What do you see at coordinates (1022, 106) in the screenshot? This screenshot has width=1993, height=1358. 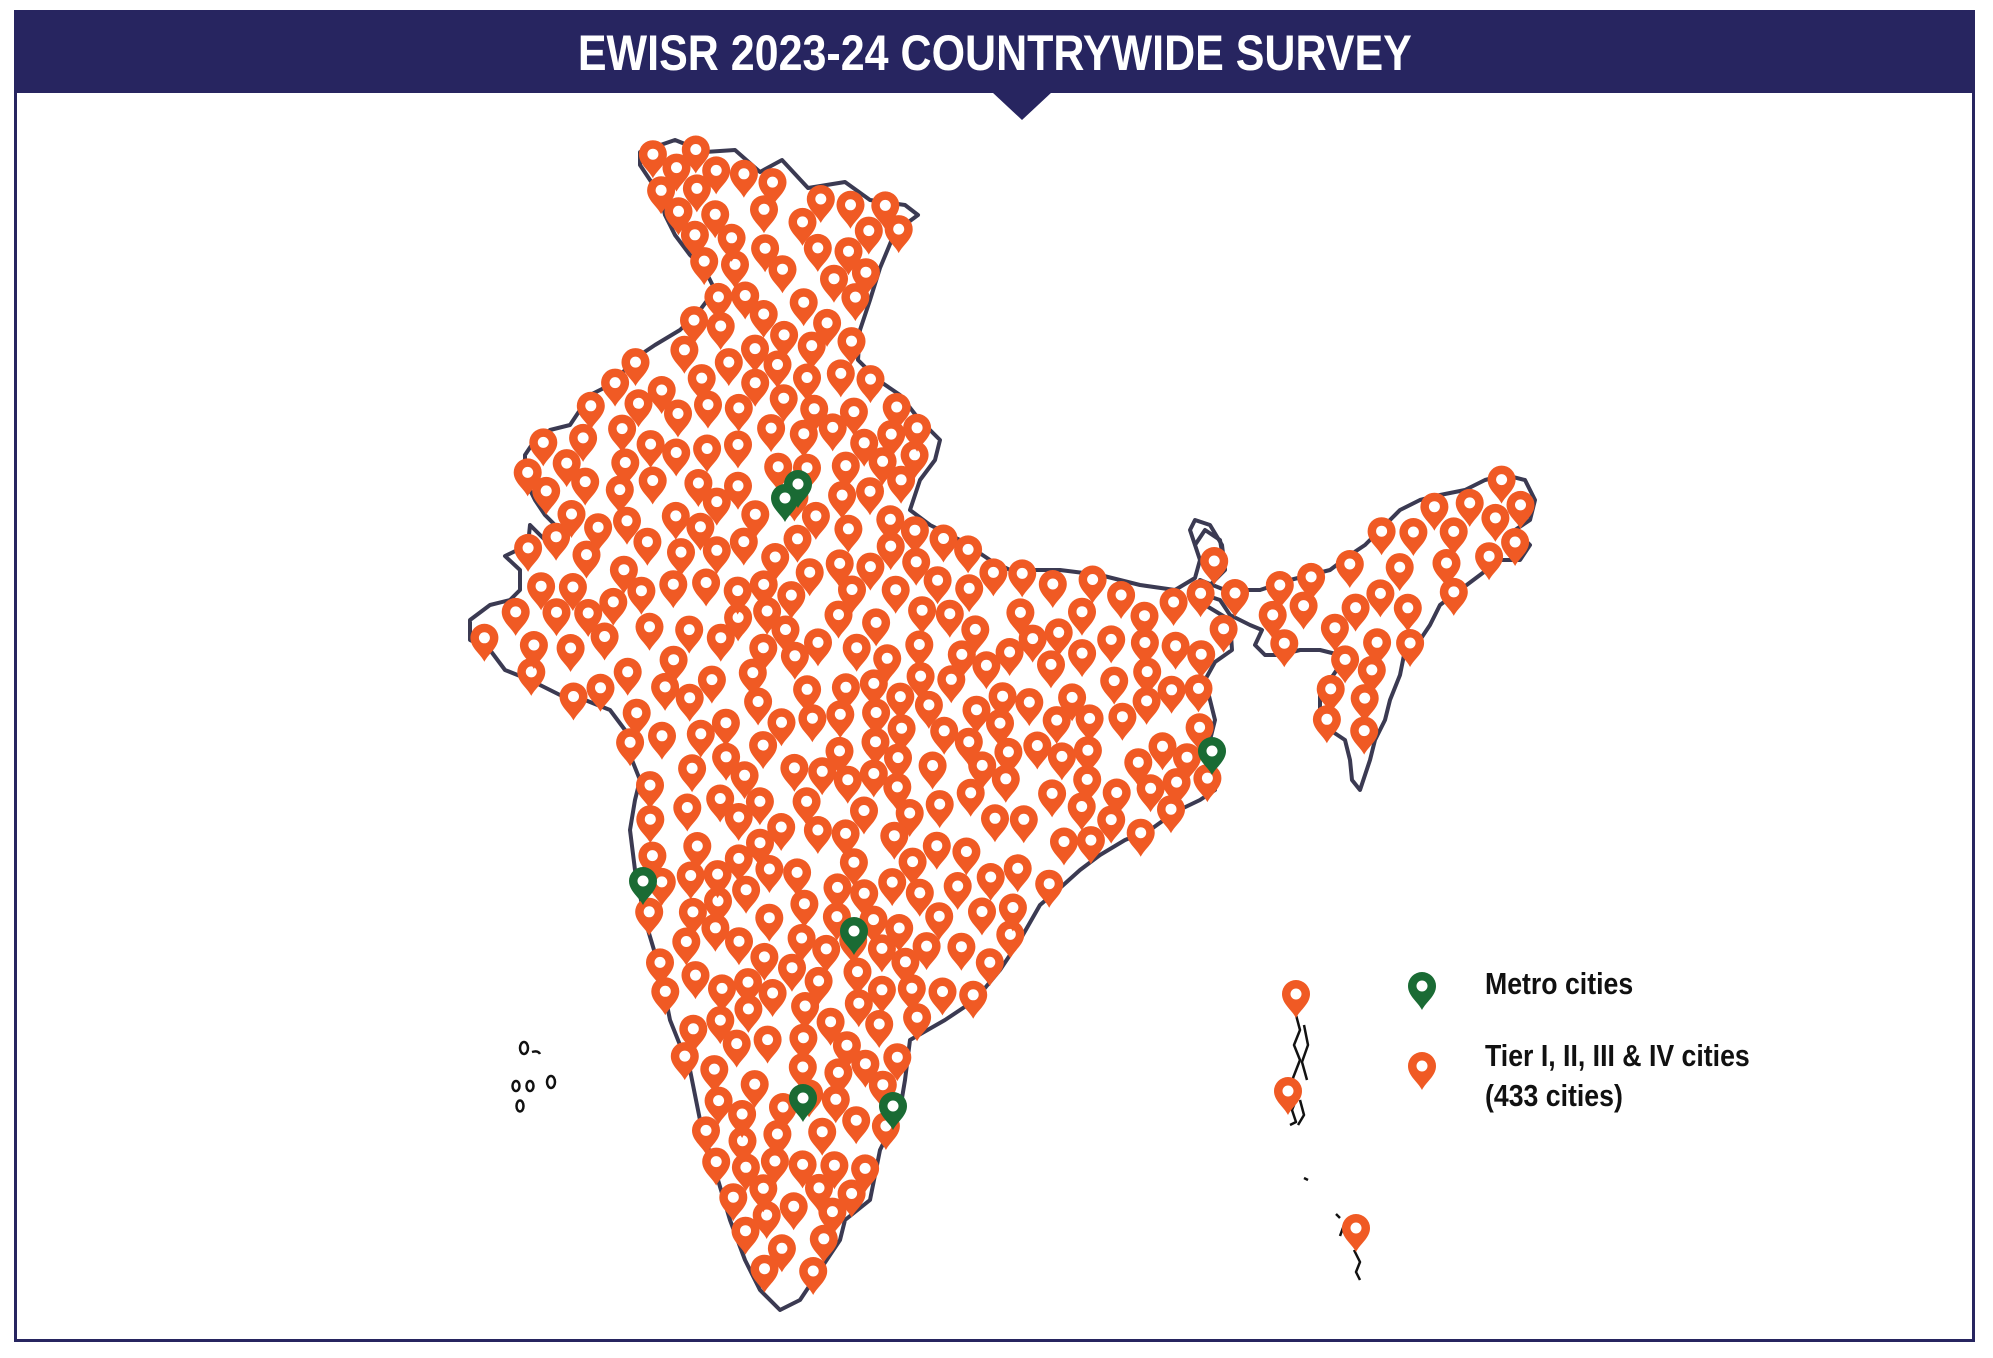 I see `title-banner-notch` at bounding box center [1022, 106].